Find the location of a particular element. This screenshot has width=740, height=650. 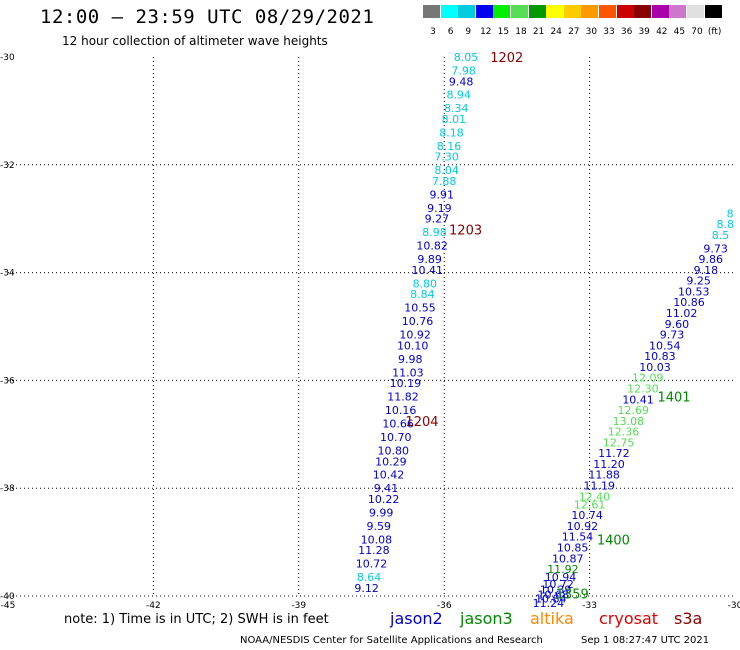

data-point-jason2: 9.27 is located at coordinates (437, 219).